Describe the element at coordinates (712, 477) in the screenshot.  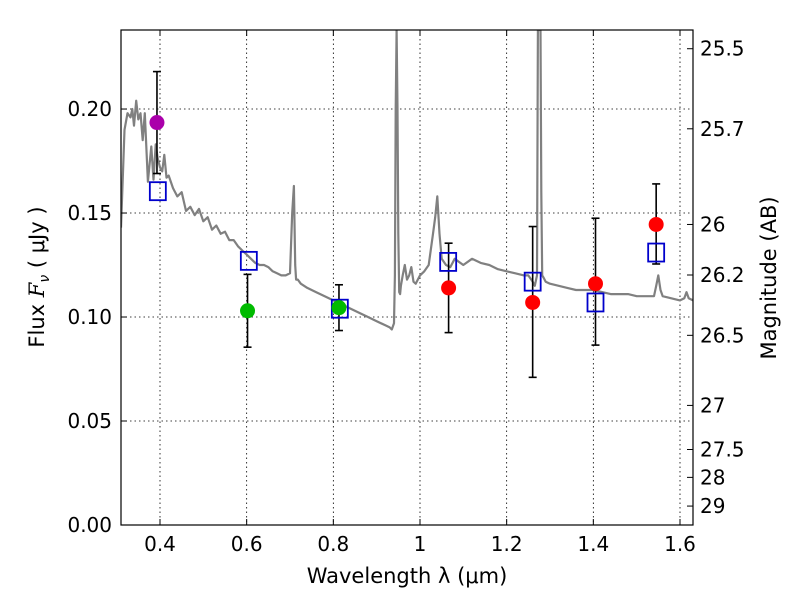
I see `magnitude-tick-label: 28` at that location.